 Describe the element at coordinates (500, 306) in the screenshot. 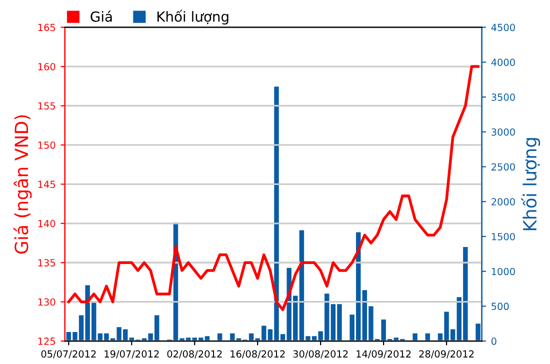

I see `y2-tick-label: 500` at that location.